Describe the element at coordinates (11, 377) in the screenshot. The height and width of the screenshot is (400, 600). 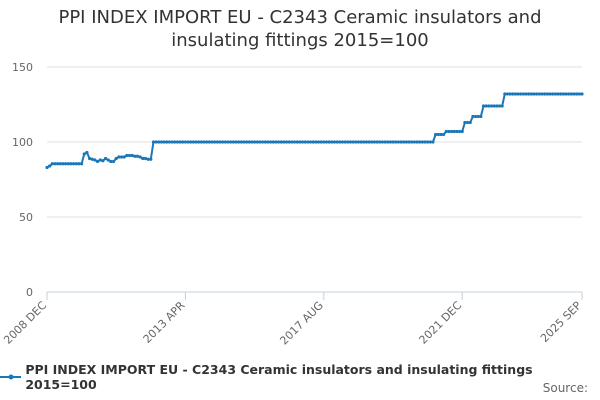
I see `legend-swatch` at that location.